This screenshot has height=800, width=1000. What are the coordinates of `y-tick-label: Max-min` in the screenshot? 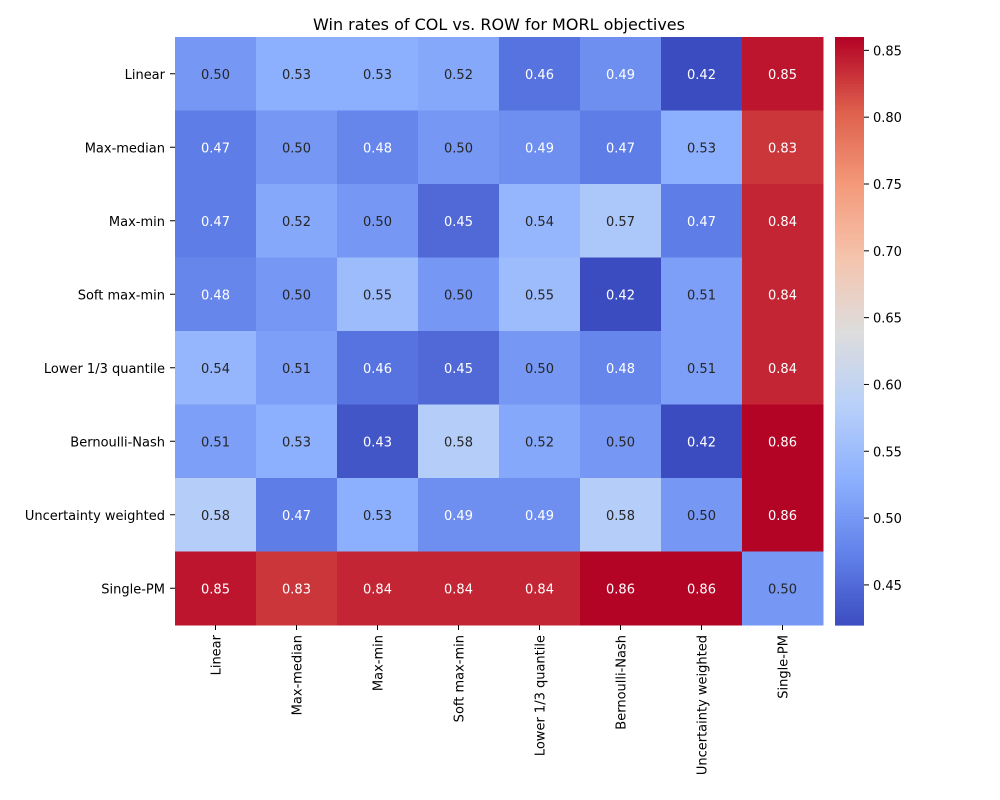 It's located at (137, 222).